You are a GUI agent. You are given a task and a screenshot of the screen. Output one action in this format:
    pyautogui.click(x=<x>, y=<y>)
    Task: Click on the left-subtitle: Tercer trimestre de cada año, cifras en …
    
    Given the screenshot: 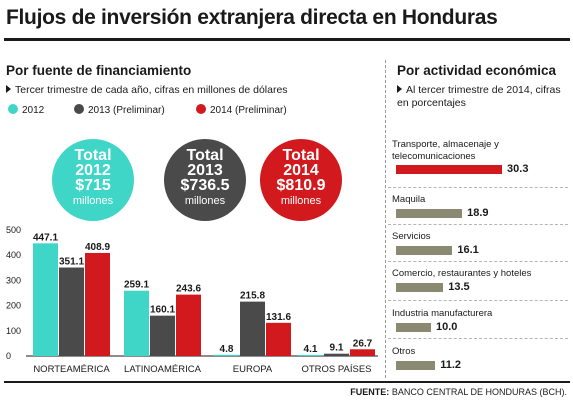 What is the action you would take?
    pyautogui.click(x=191, y=90)
    